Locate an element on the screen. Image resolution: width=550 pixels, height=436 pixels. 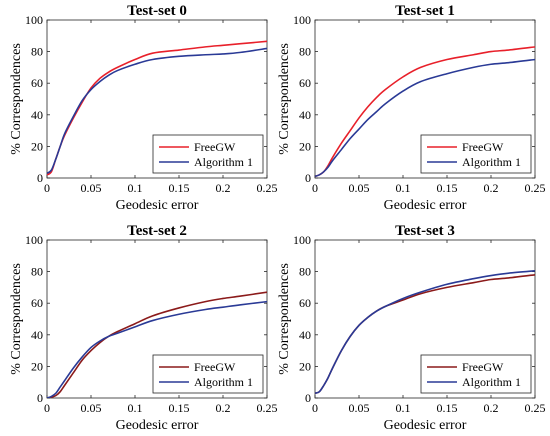
chart-title: Test-set 1 is located at coordinates (425, 11).